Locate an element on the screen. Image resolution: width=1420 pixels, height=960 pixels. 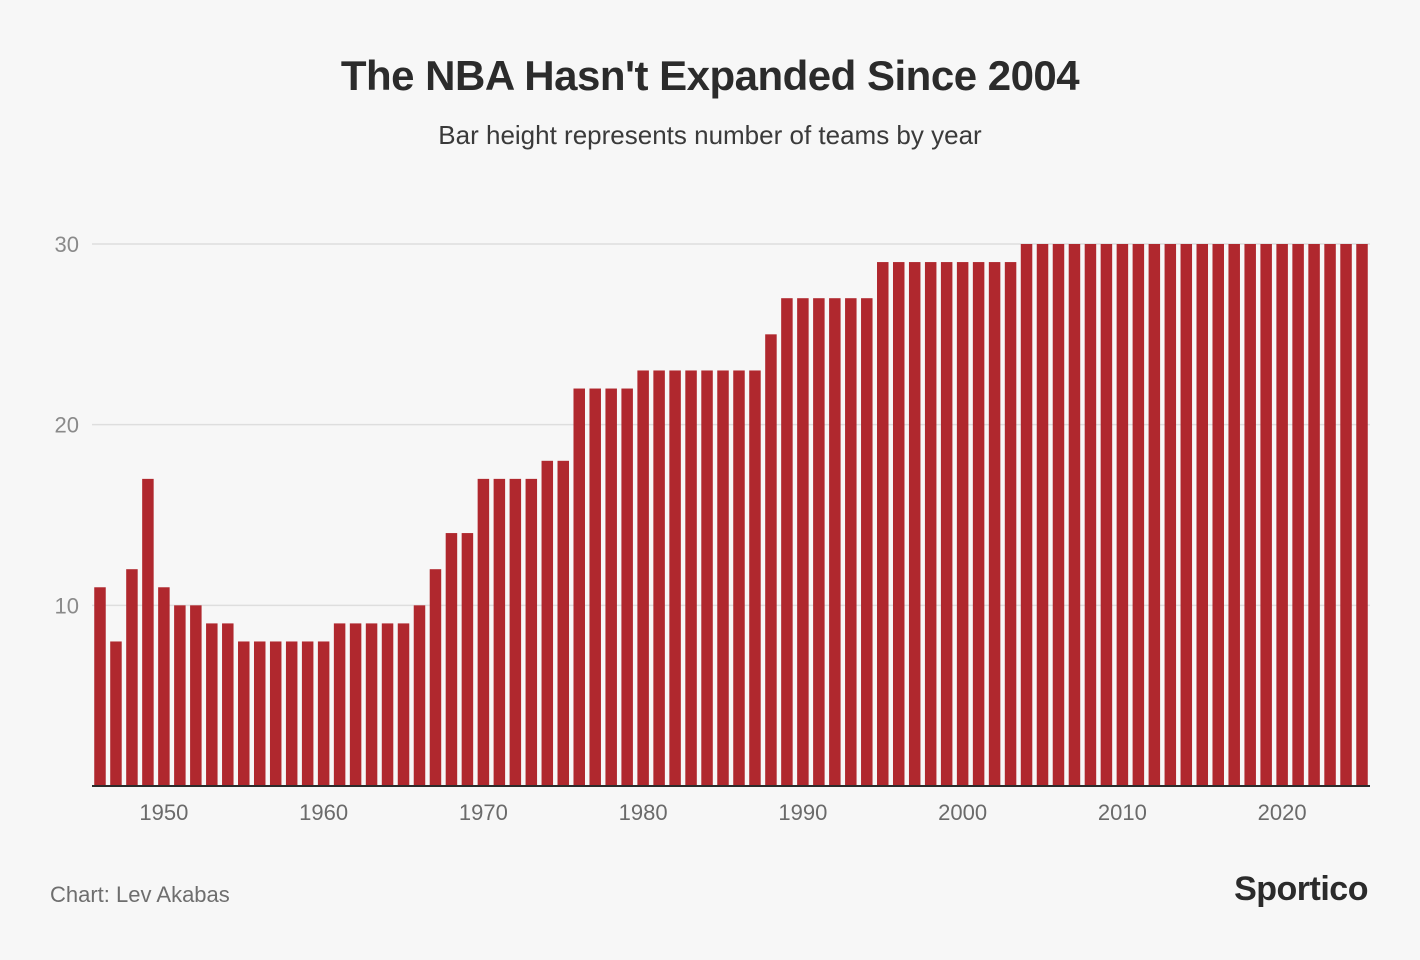
bar-2023 is located at coordinates (1330, 515).